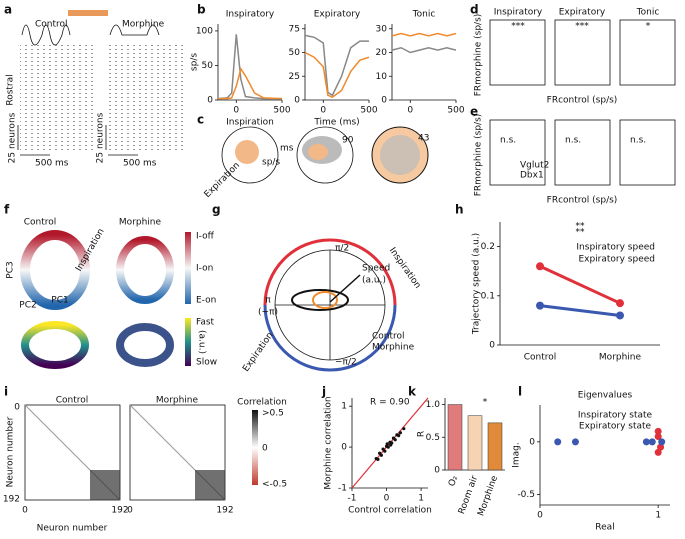 The image size is (685, 539). What do you see at coordinates (604, 528) in the screenshot?
I see `x-axis-label: Real` at bounding box center [604, 528].